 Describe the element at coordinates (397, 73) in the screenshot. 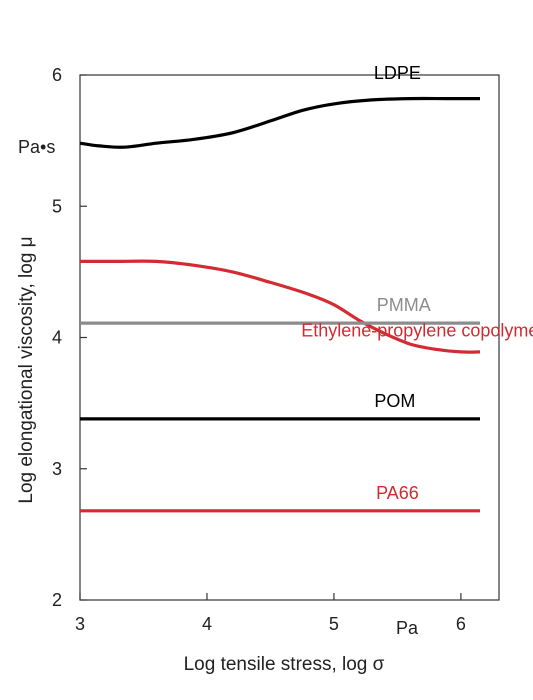

I see `series-label-ldpe: LDPE` at that location.